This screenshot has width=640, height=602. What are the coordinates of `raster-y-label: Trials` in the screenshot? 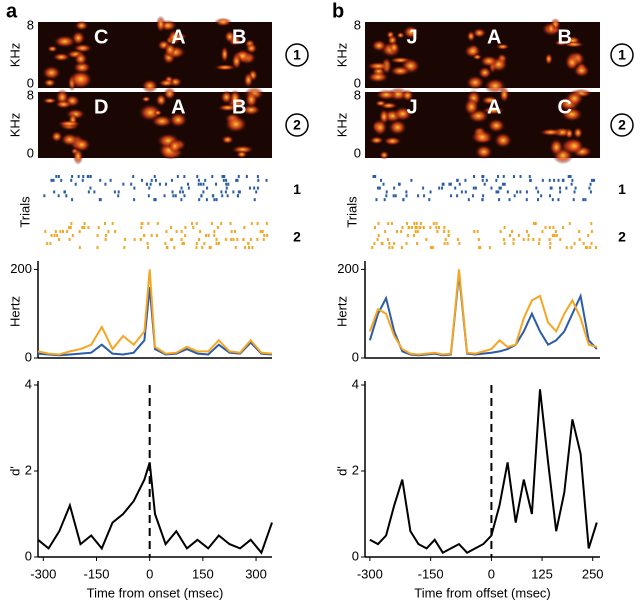 It's located at (351, 212).